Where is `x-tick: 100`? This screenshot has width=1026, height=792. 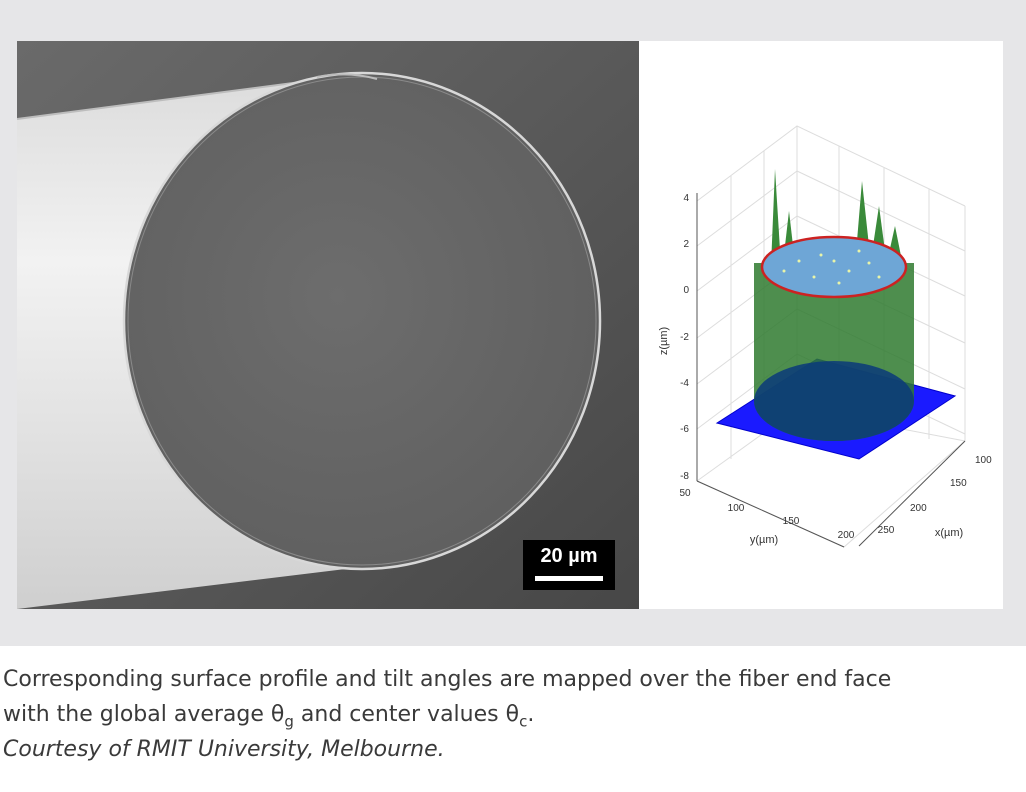
x-tick: 100 is located at coordinates (983, 460).